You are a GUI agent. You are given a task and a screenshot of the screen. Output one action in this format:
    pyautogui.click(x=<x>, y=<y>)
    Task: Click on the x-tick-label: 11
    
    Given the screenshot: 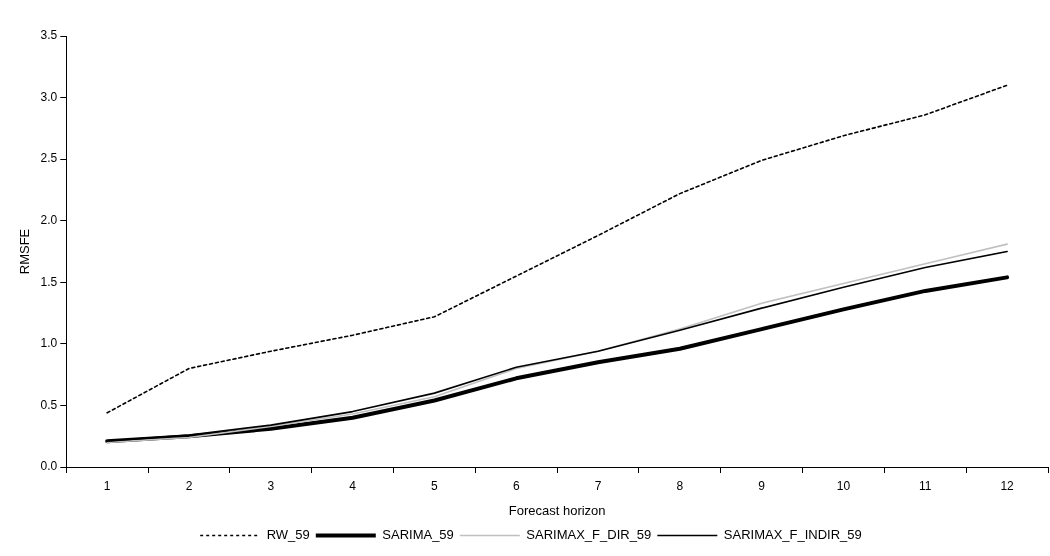 What is the action you would take?
    pyautogui.click(x=925, y=485)
    